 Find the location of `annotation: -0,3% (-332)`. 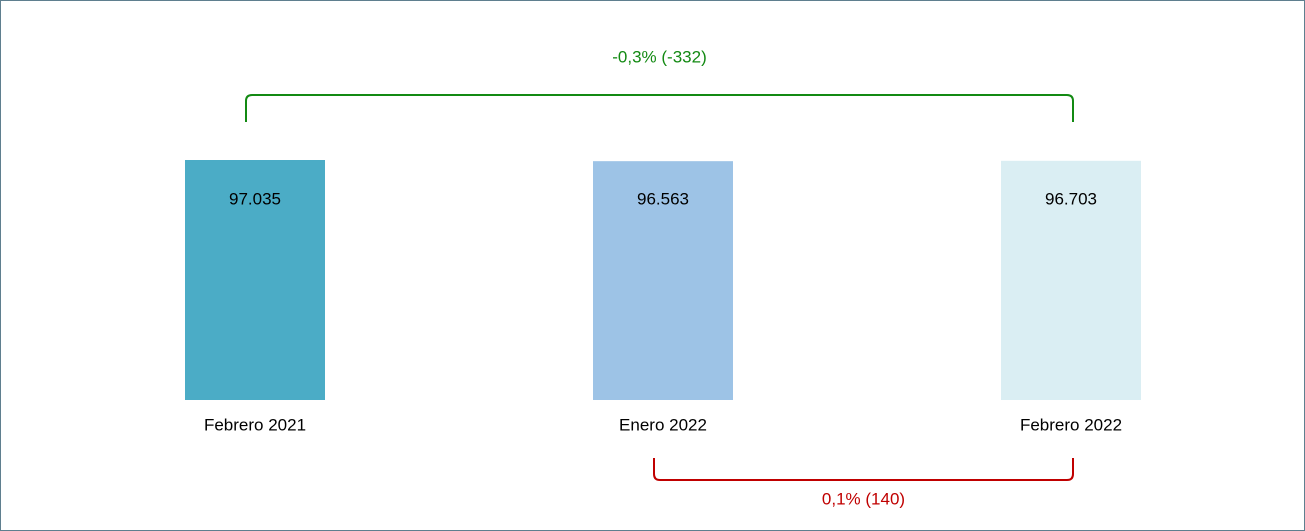

annotation: -0,3% (-332) is located at coordinates (659, 56).